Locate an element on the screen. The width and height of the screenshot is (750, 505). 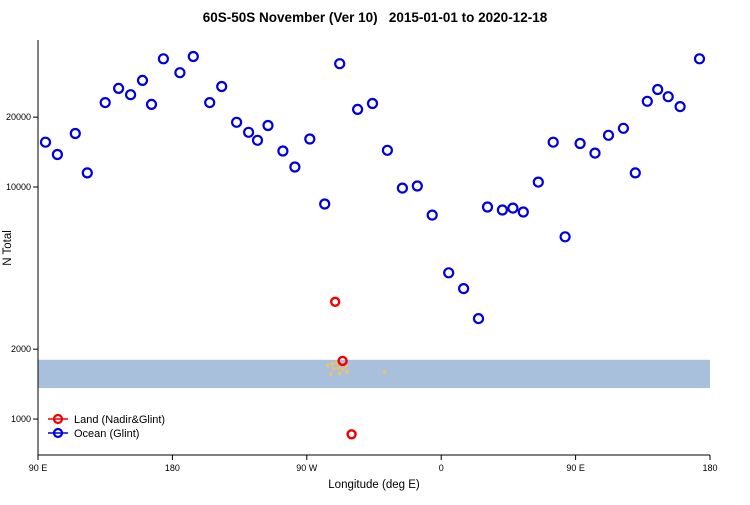
y-tick-label: 1000 is located at coordinates (21, 419).